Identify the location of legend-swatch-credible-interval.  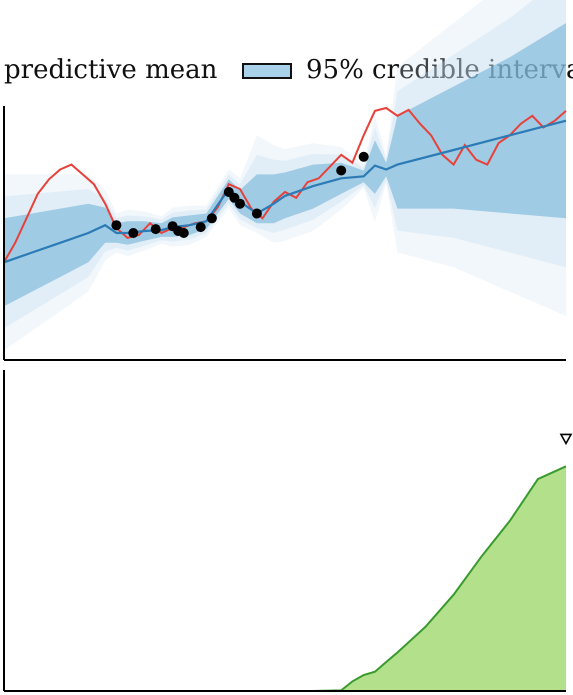
(267, 71).